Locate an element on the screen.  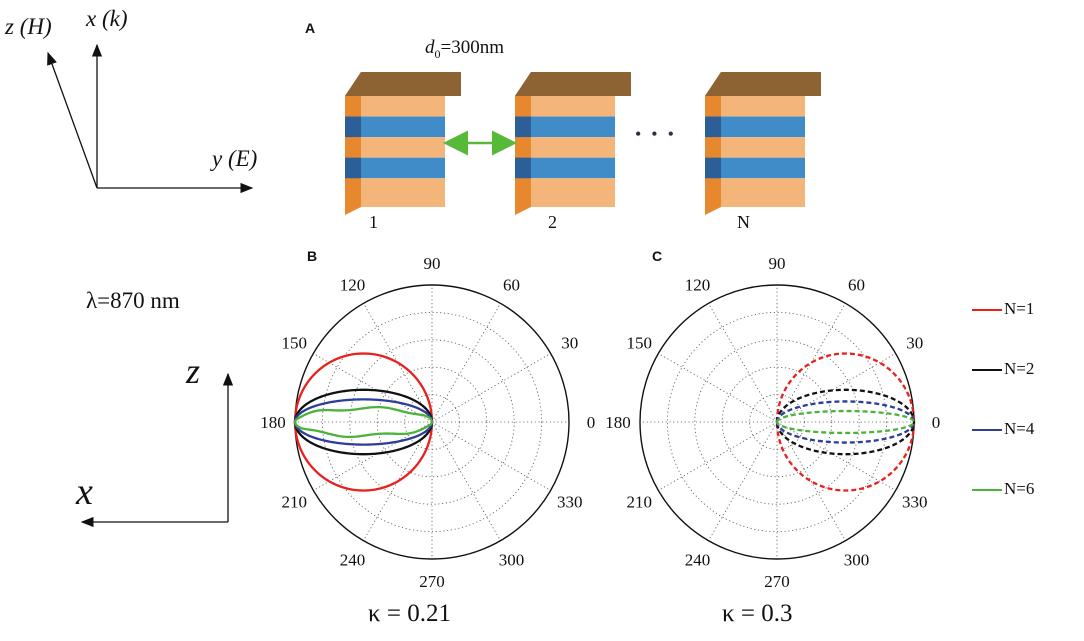
spacing-label: d0=300nm is located at coordinates (464, 49).